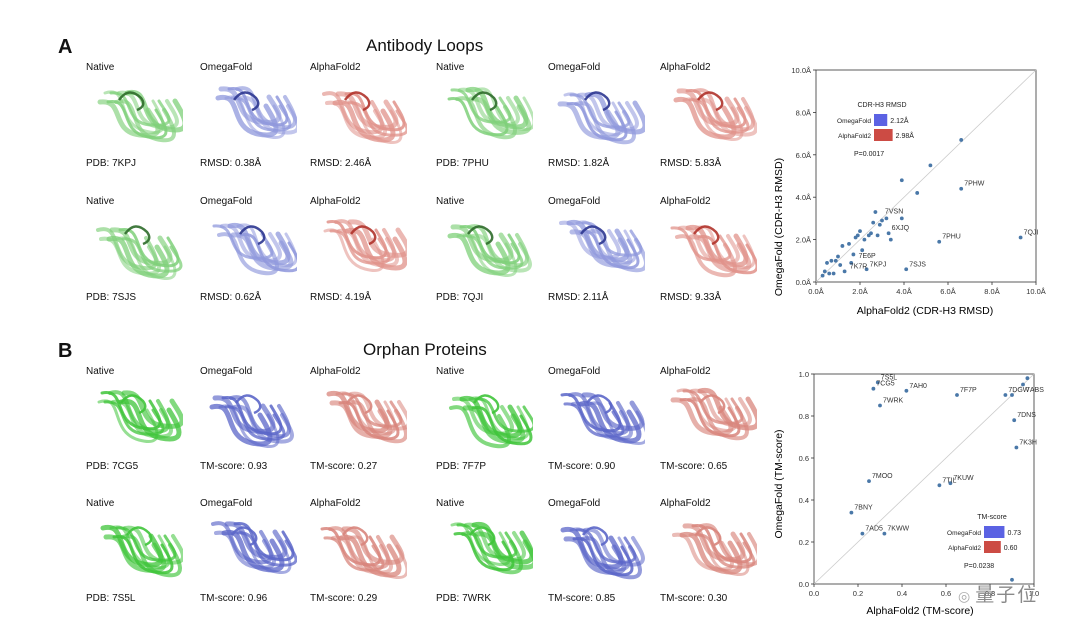  Describe the element at coordinates (901, 228) in the screenshot. I see `point-annotation: 6XJQ` at that location.